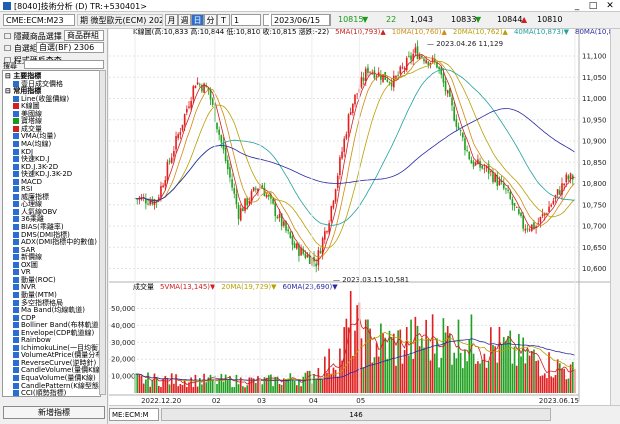 This screenshot has width=620, height=424. Describe the element at coordinates (70, 47) in the screenshot. I see `watchlist-select: 自選(BF) 2306` at that location.